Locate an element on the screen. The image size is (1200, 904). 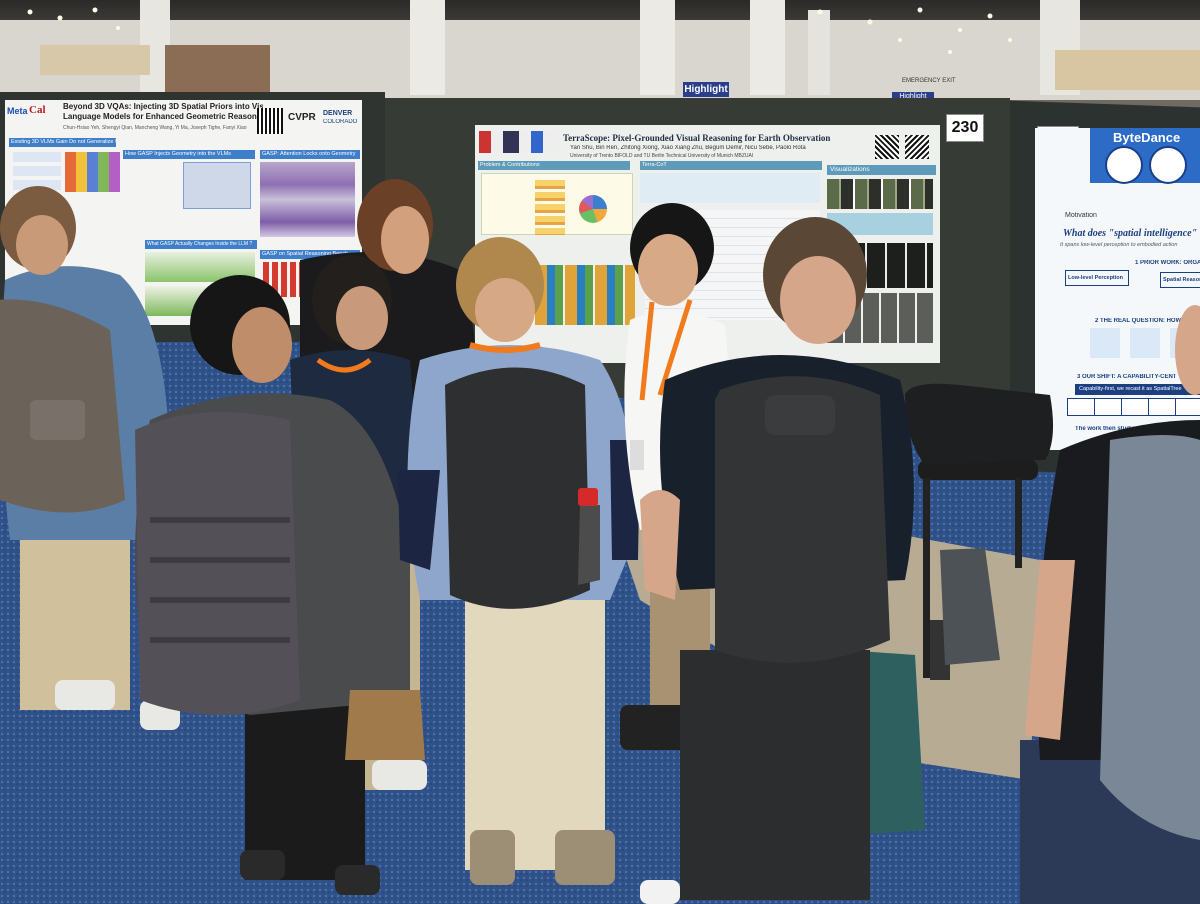
denver-label: DENVER is located at coordinates (338, 113).